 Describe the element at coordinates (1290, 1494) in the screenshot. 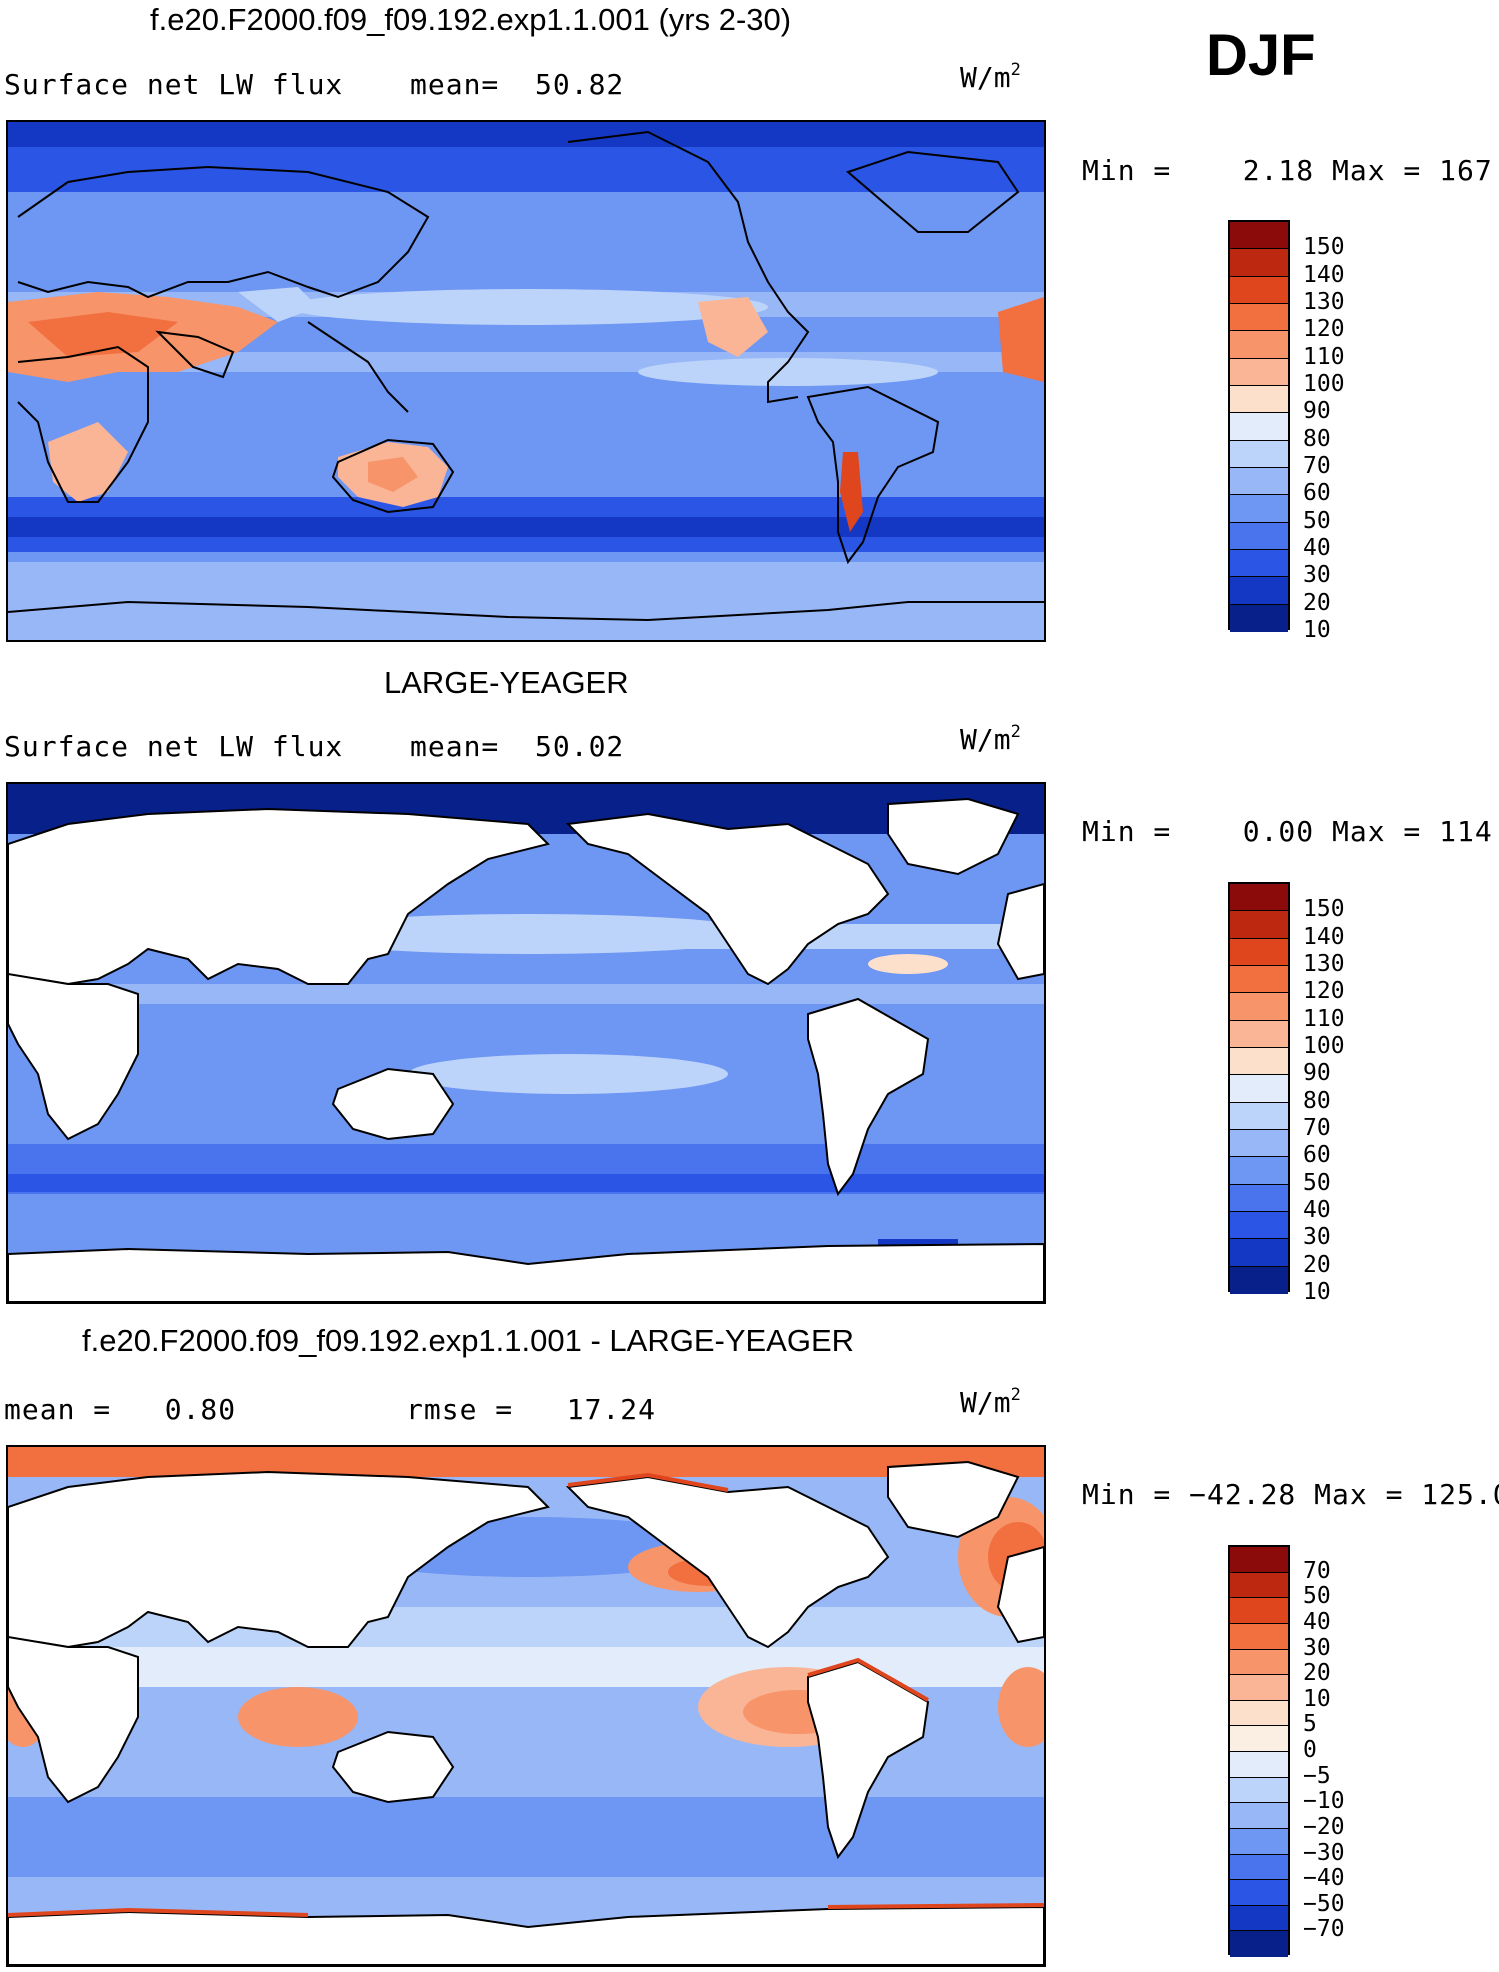

I see `panel-3-minmax: Min = −42.28 Max = 125.01` at that location.